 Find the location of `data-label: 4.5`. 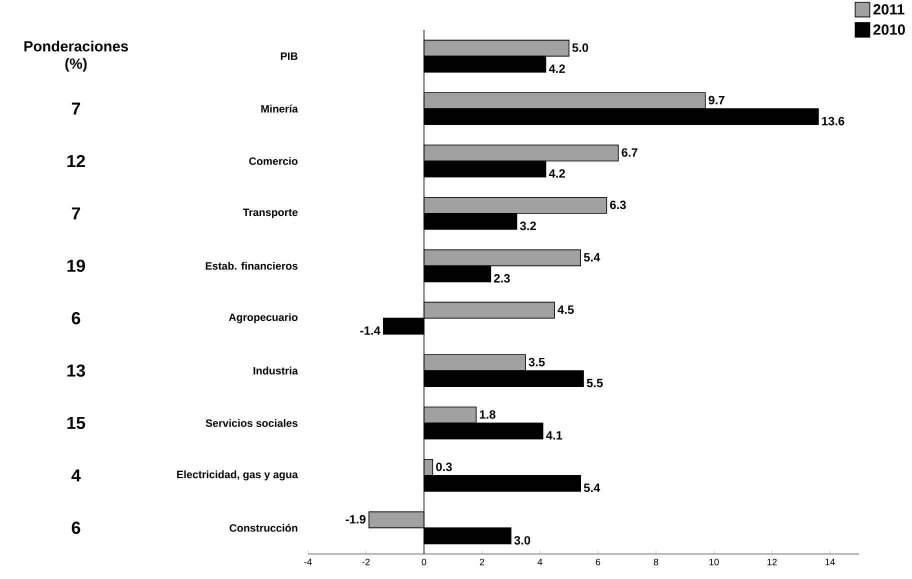

data-label: 4.5 is located at coordinates (566, 310).